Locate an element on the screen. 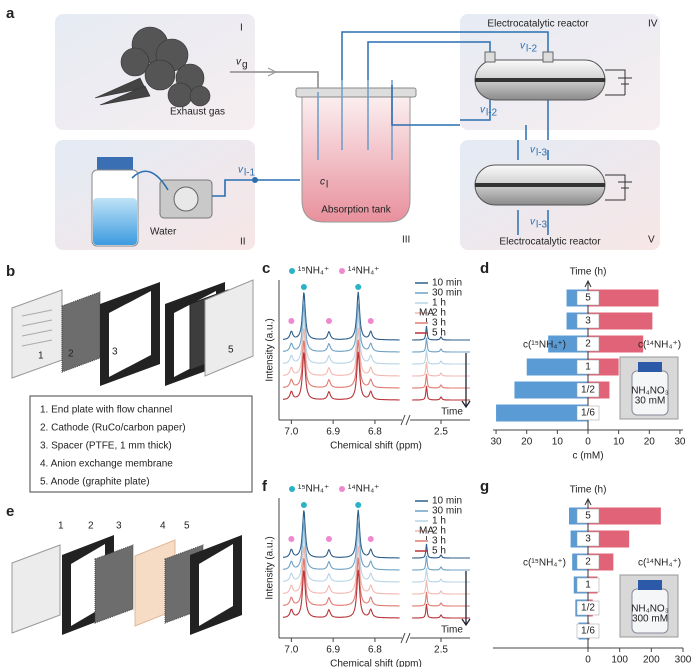  callout: 3 is located at coordinates (119, 526).